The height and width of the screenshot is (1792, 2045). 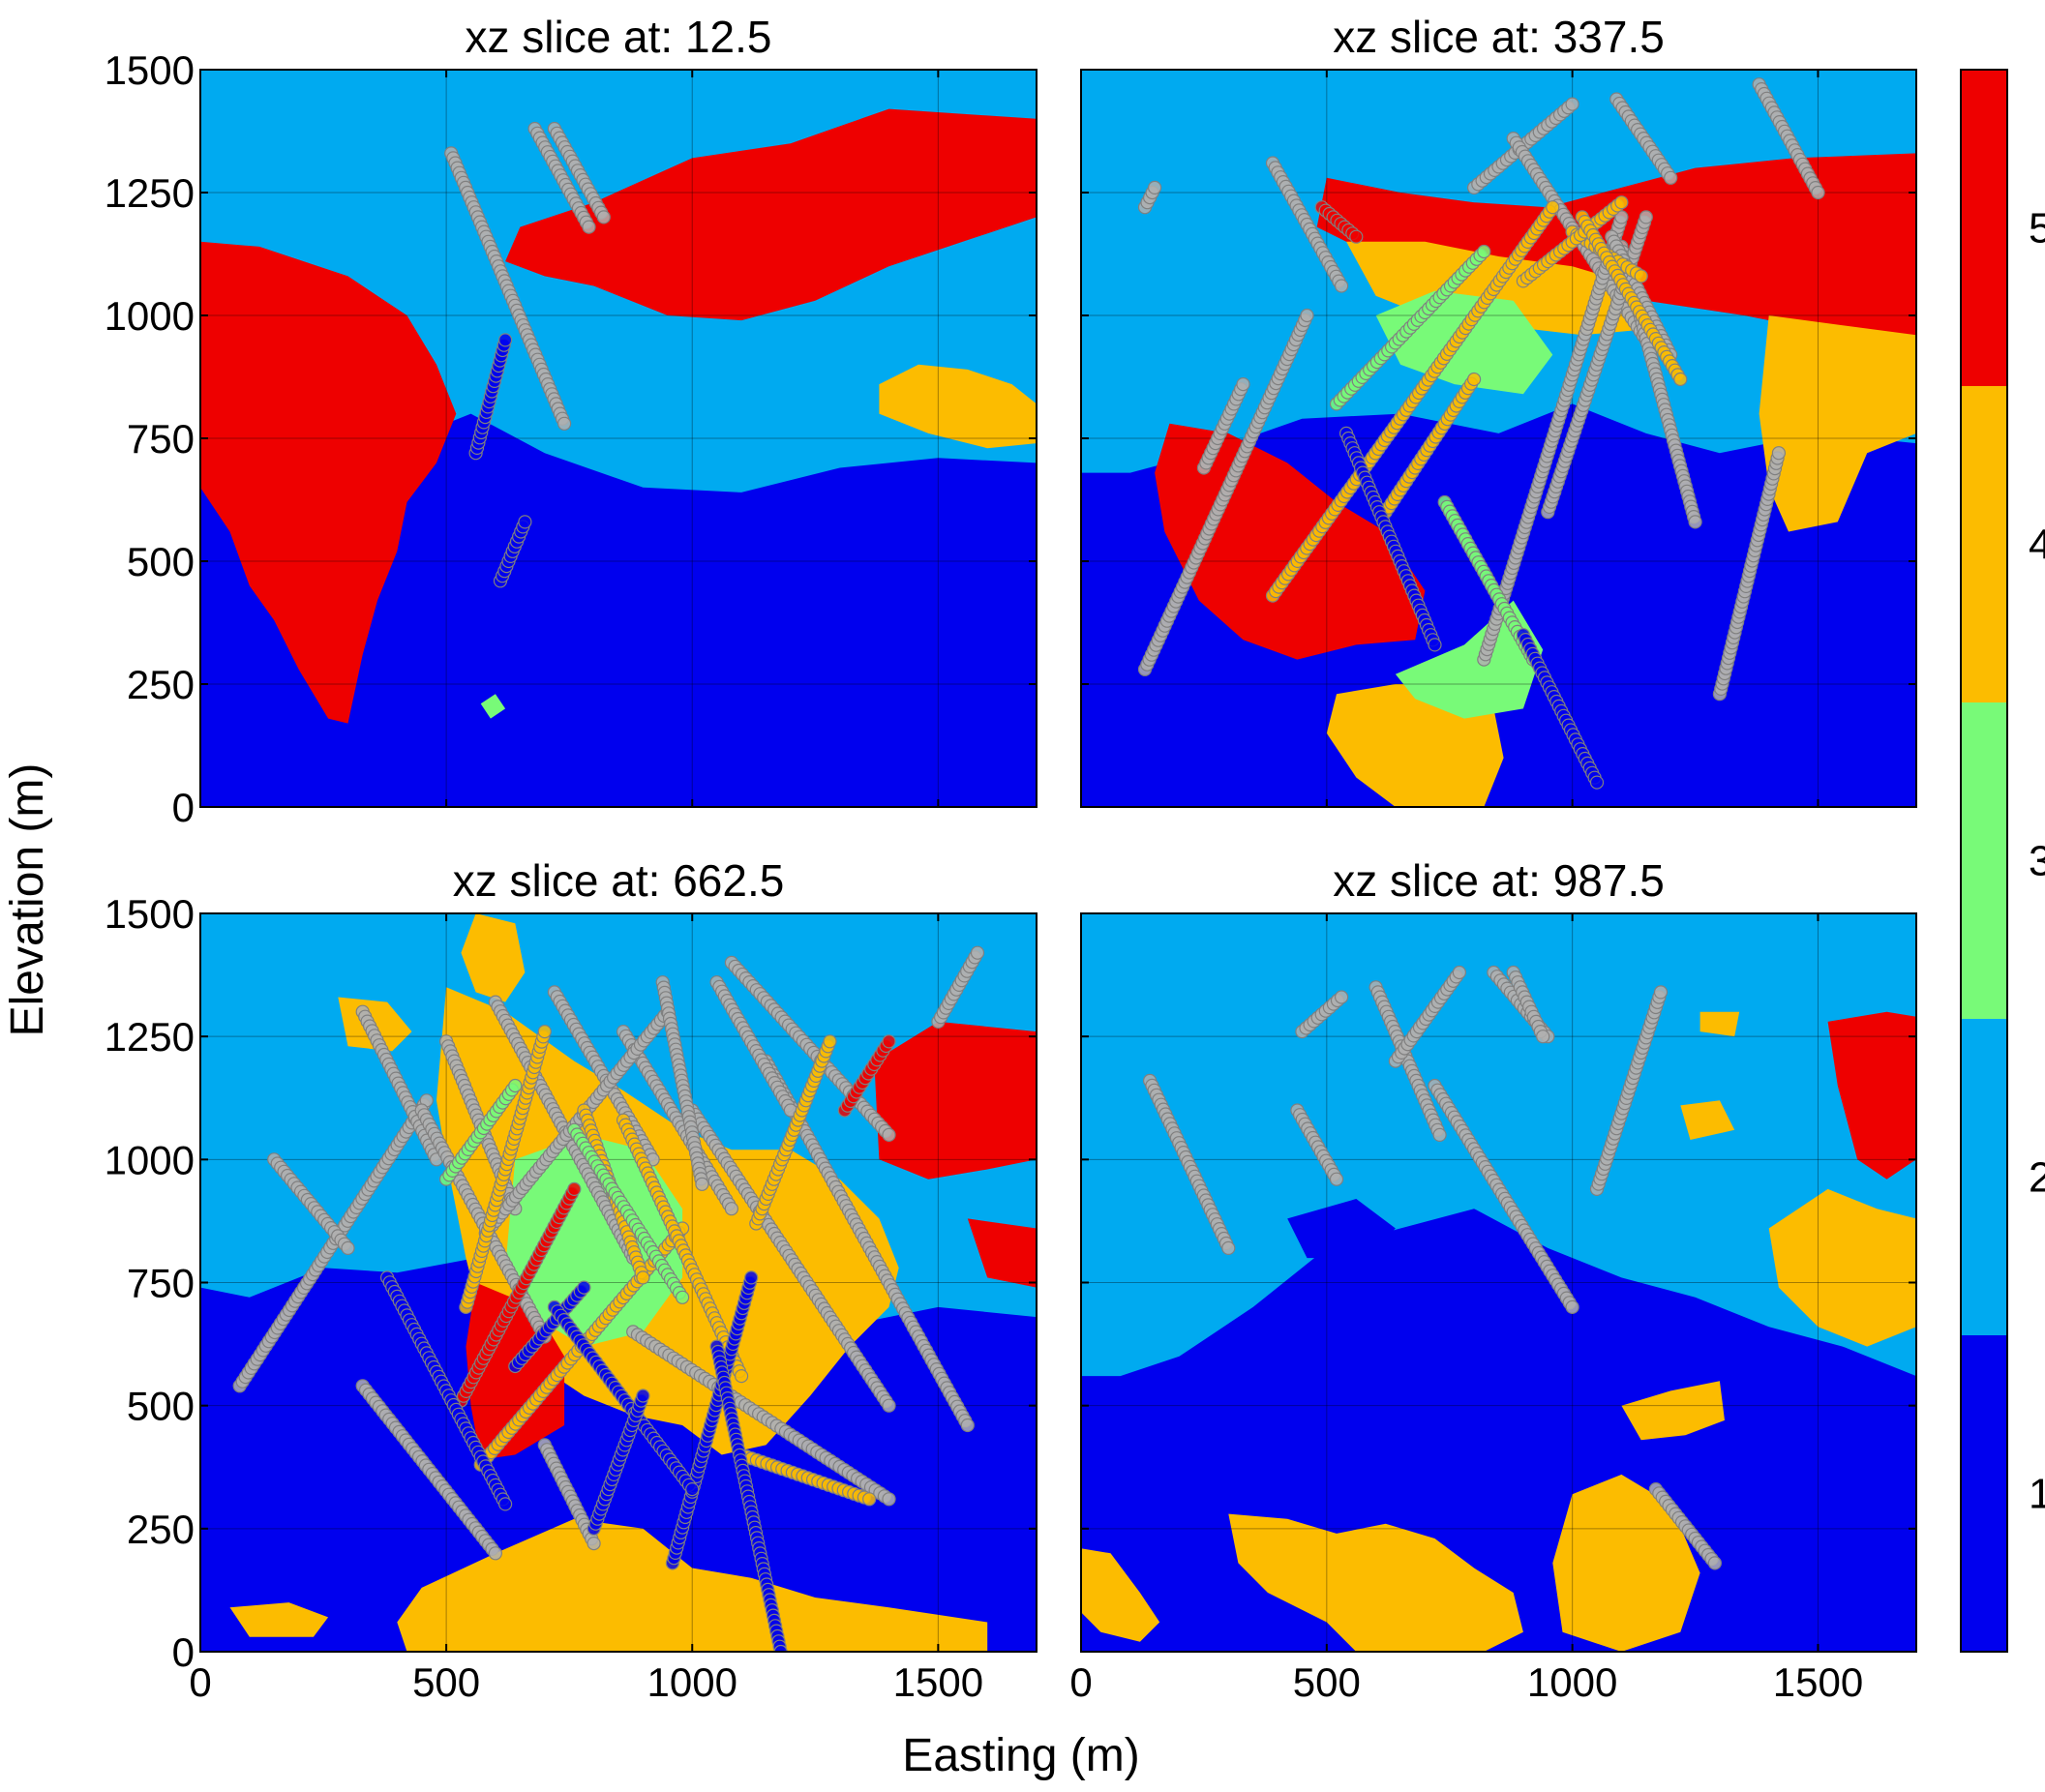 I want to click on panel-title: xz slice at: 662.5, so click(x=619, y=880).